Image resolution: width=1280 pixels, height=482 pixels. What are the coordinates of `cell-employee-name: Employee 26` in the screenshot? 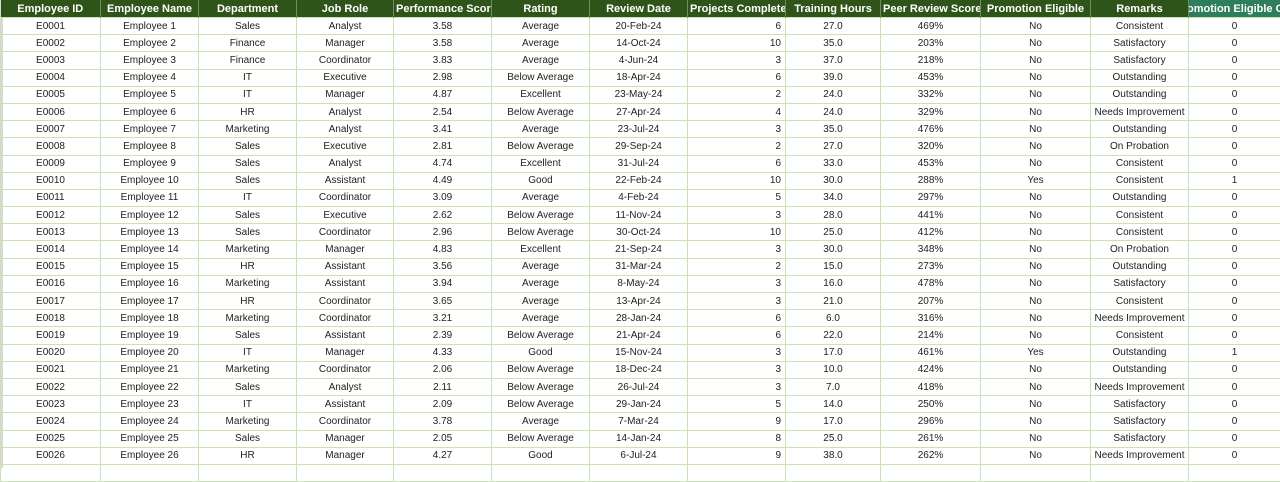 It's located at (150, 455).